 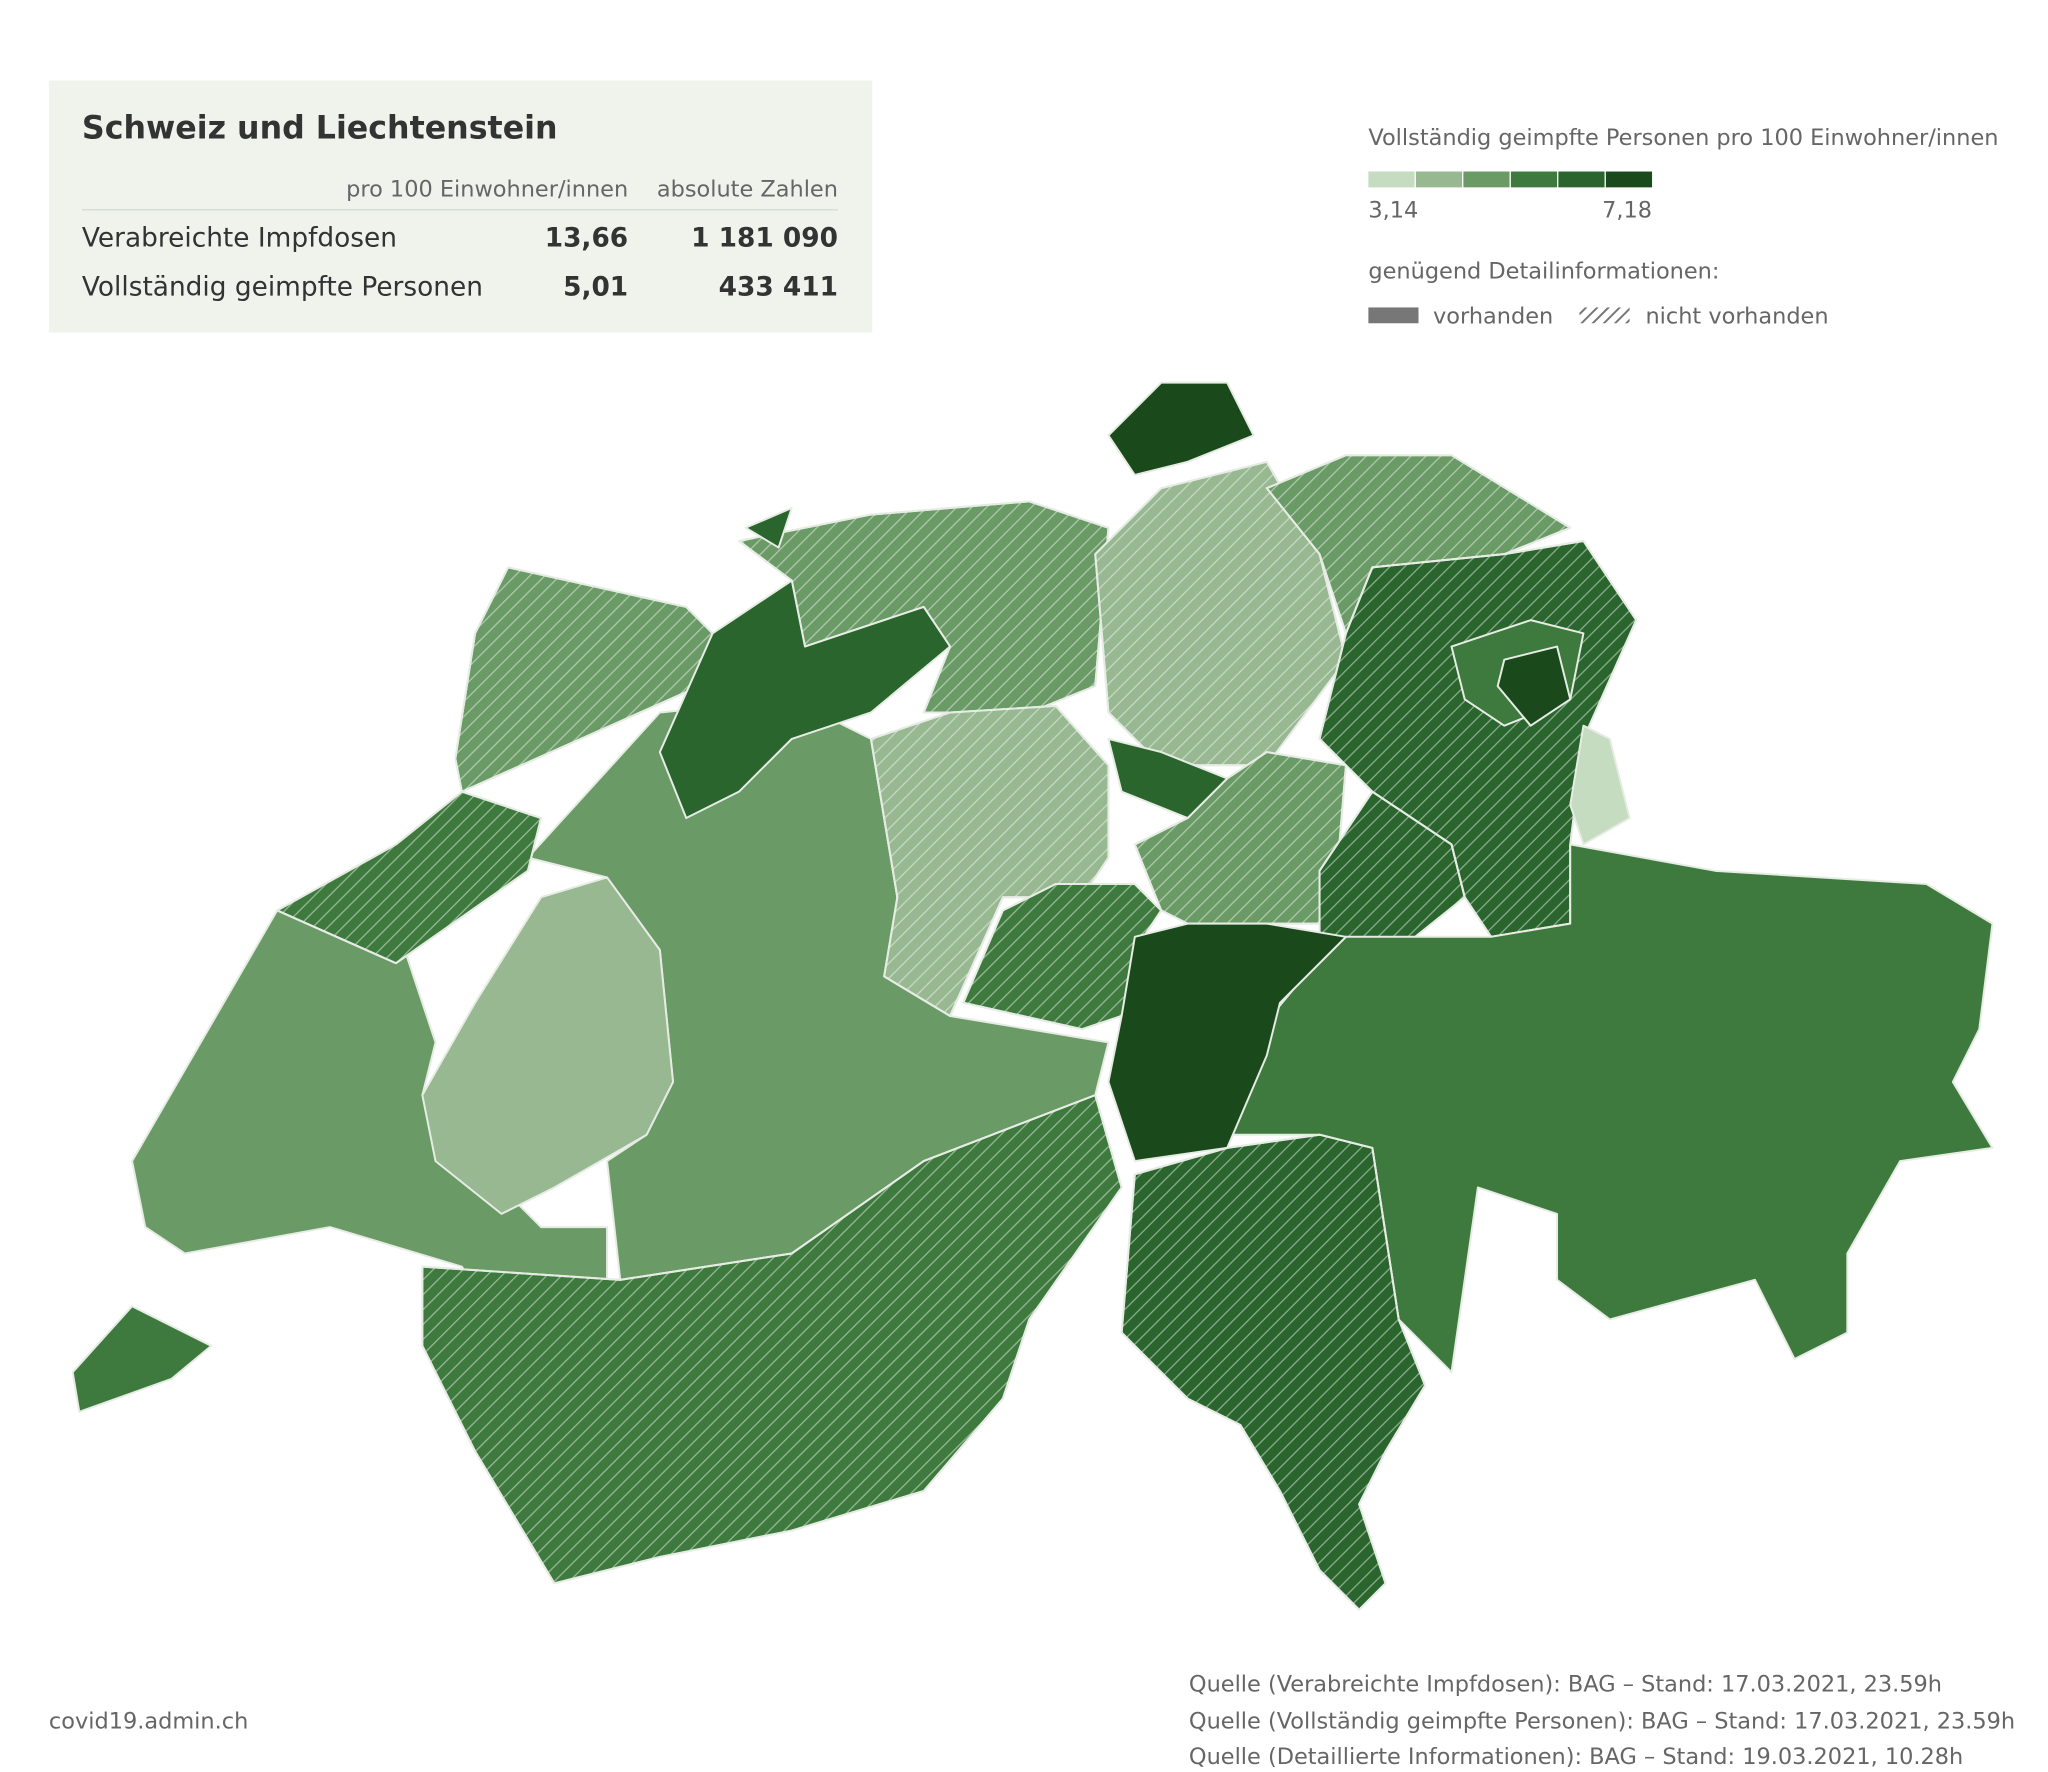 What do you see at coordinates (1543, 271) in the screenshot?
I see `detail-title: genügend Detailinformationen:` at bounding box center [1543, 271].